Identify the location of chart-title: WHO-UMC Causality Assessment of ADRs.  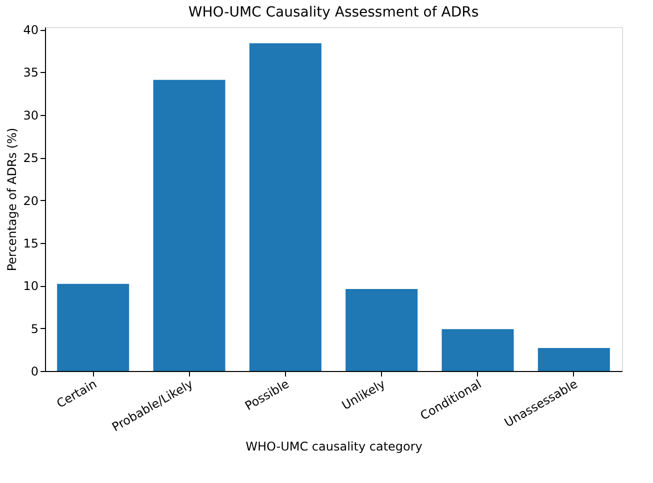
(333, 12).